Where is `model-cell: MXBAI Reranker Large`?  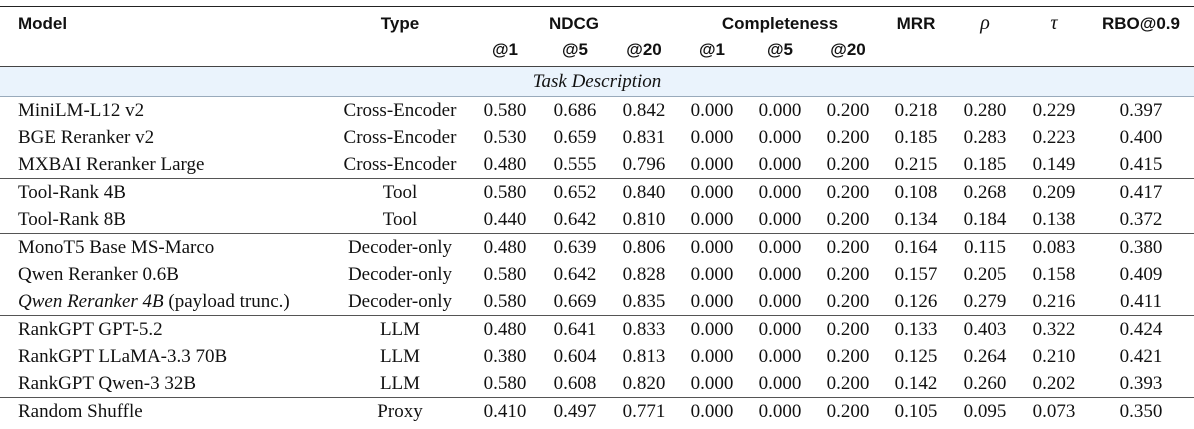
model-cell: MXBAI Reranker Large is located at coordinates (165, 165).